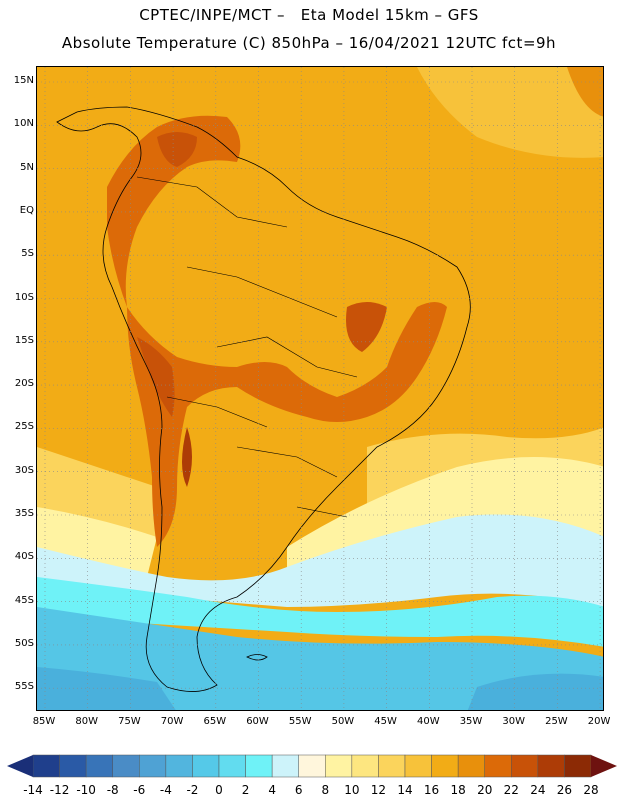 Image resolution: width=618 pixels, height=800 pixels. What do you see at coordinates (485, 790) in the screenshot?
I see `colorbar-tick-label: 20` at bounding box center [485, 790].